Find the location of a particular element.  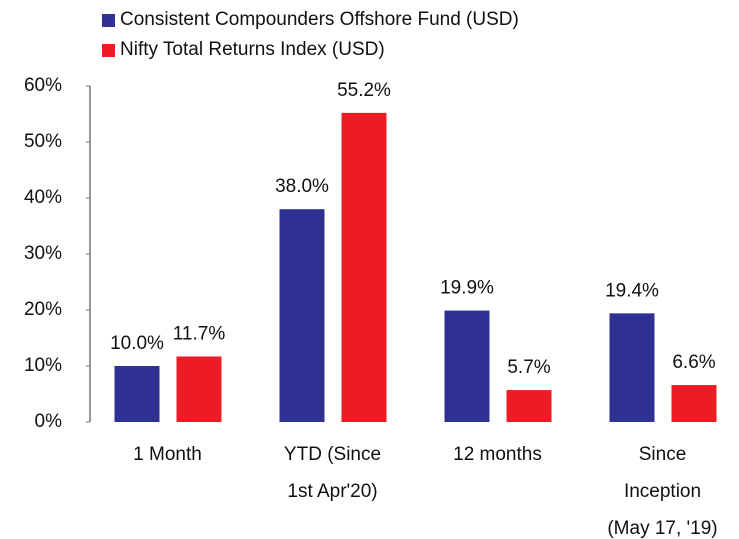

x-tick-label: YTD (Since is located at coordinates (332, 454).